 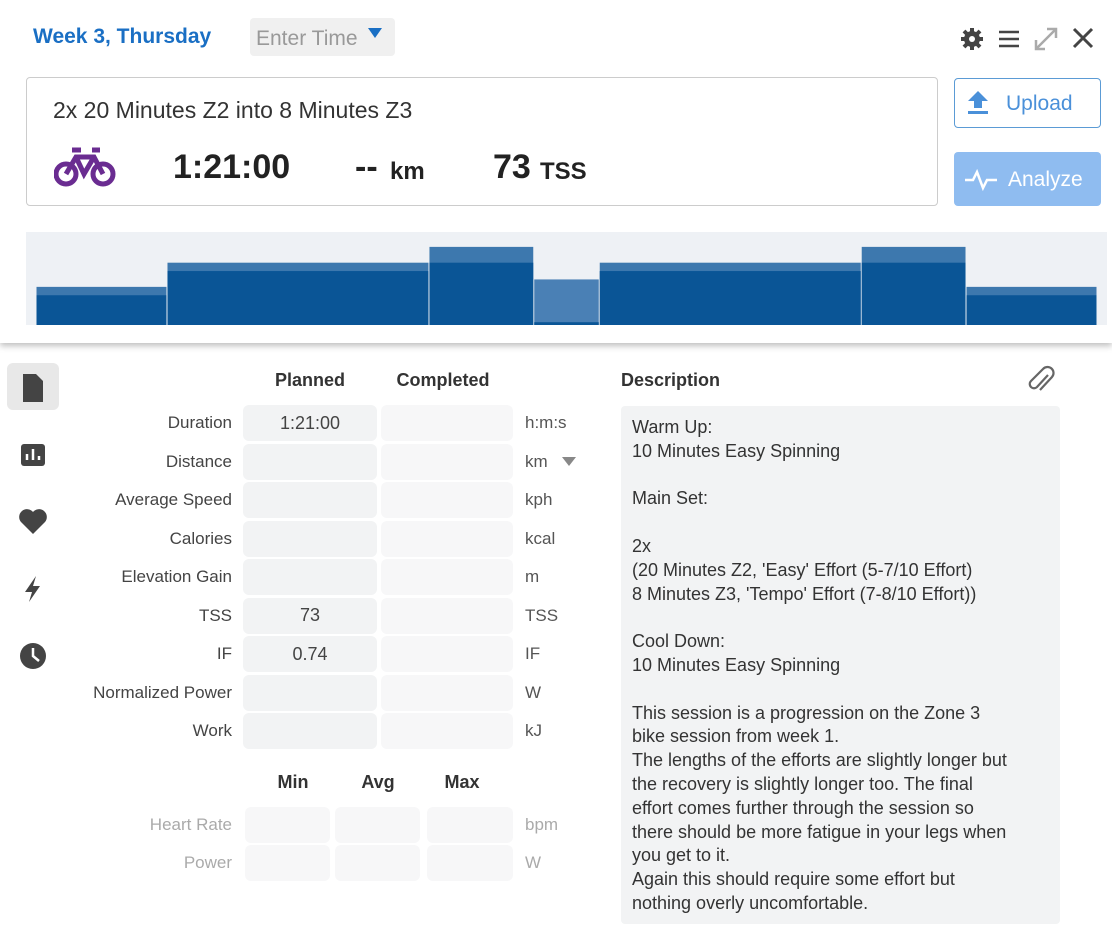 I want to click on time-tab, so click(x=33, y=656).